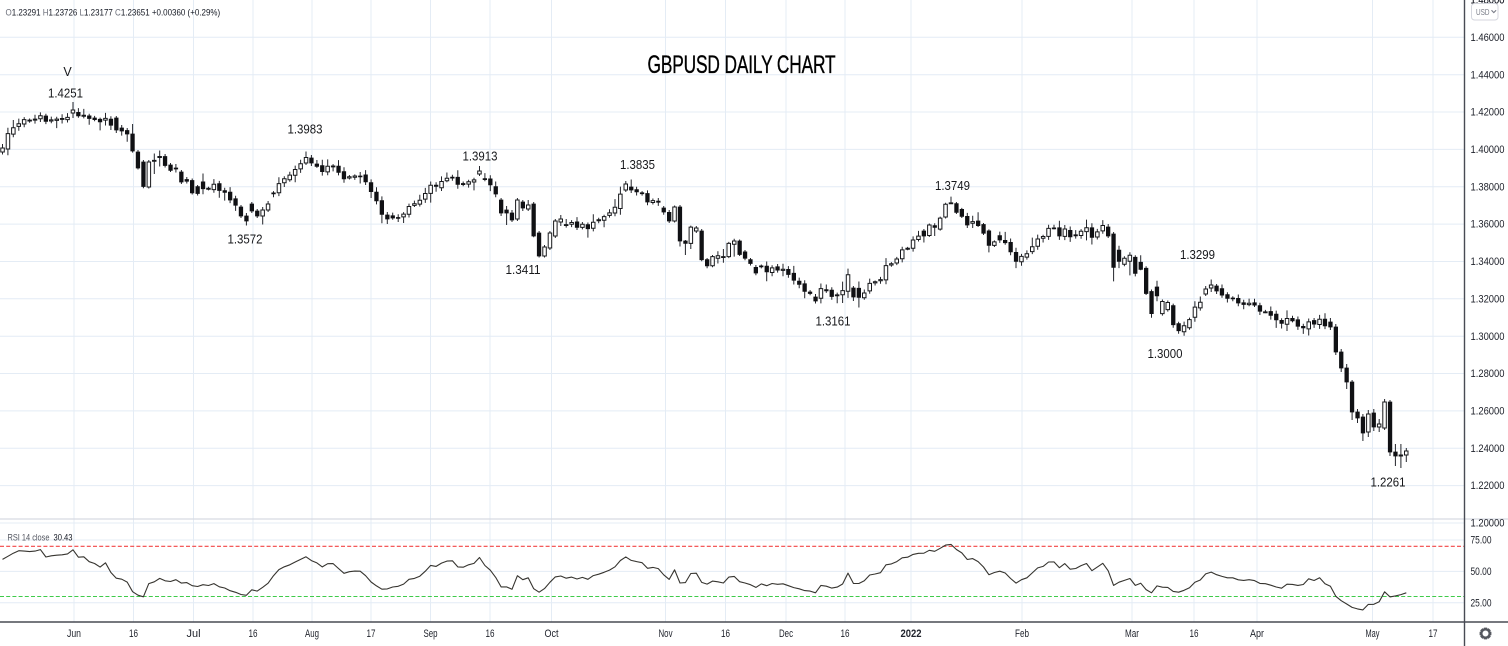 This screenshot has width=1508, height=646. I want to click on svg-text: 30.43, so click(63, 538).